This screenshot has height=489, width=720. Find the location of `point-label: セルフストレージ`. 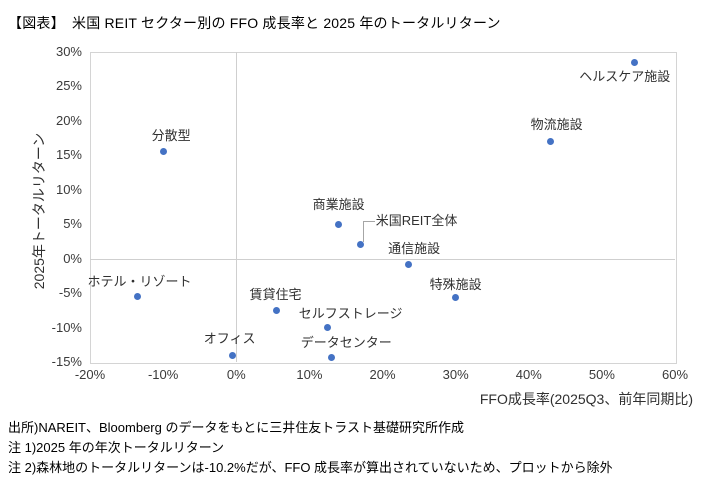

point-label: セルフストレージ is located at coordinates (350, 313).